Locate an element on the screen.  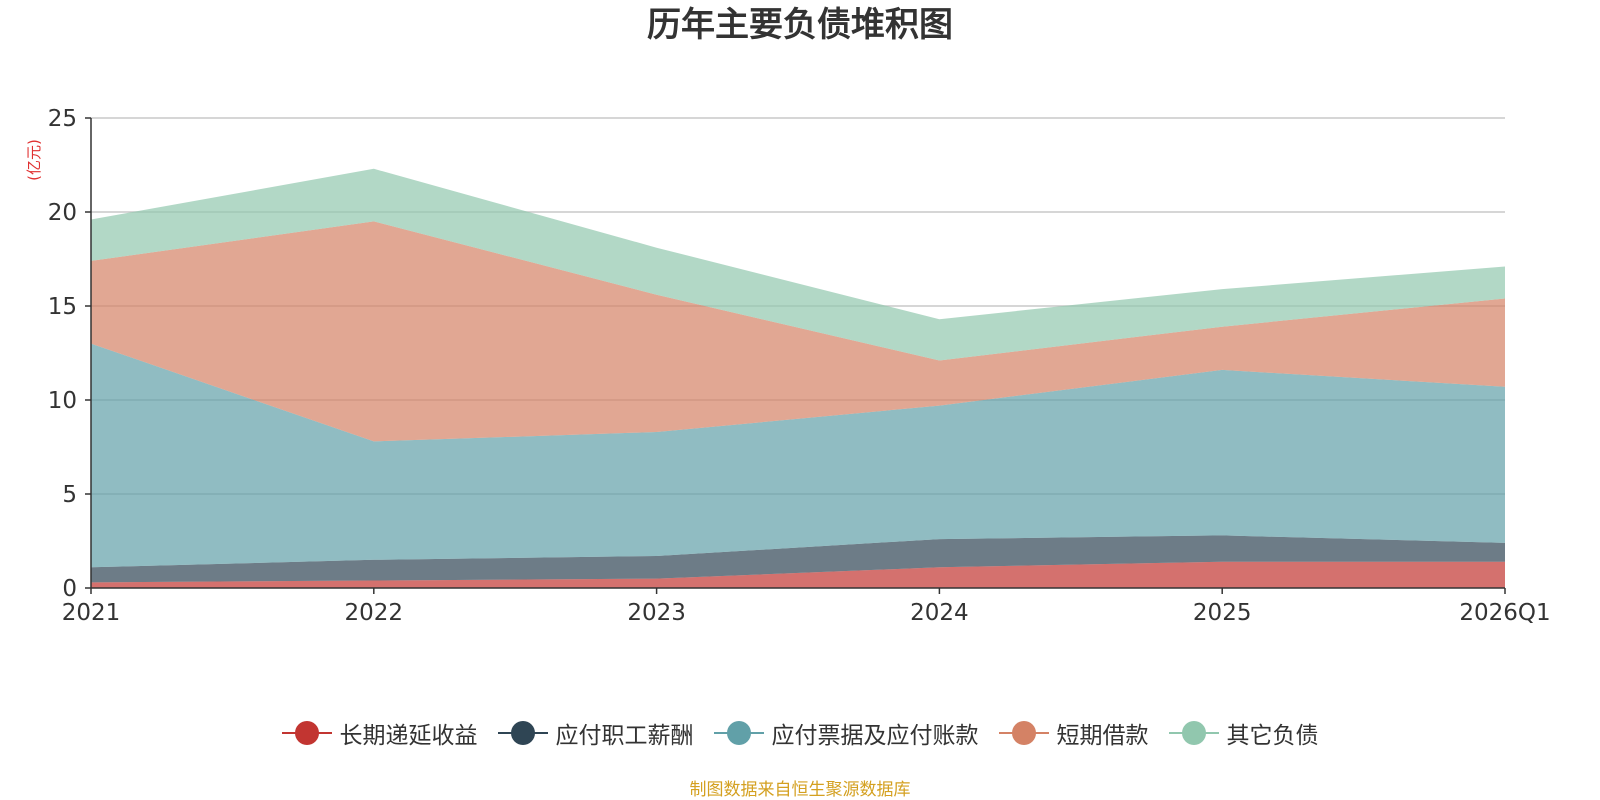
legend-item-3: 短期借款 is located at coordinates (1073, 733).